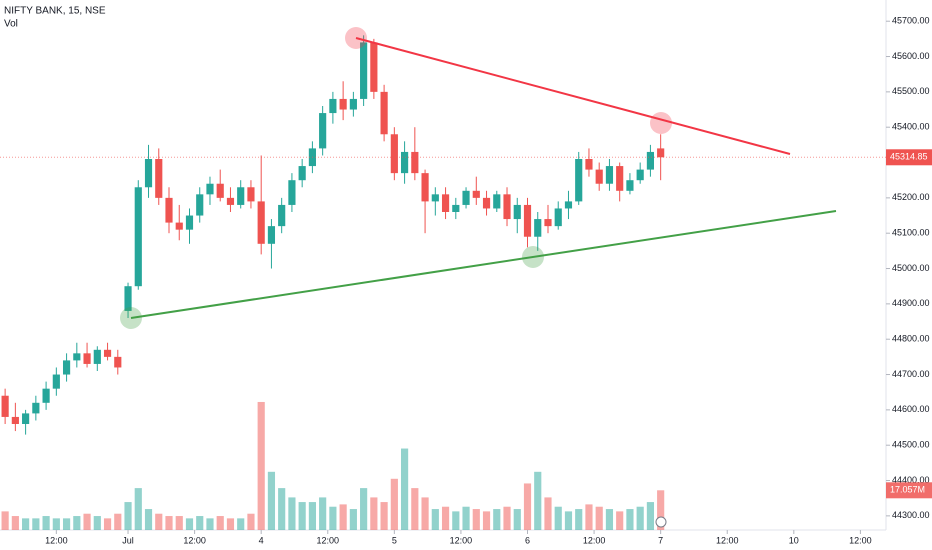 The image size is (932, 550). What do you see at coordinates (394, 540) in the screenshot?
I see `x-tick-label: 5` at bounding box center [394, 540].